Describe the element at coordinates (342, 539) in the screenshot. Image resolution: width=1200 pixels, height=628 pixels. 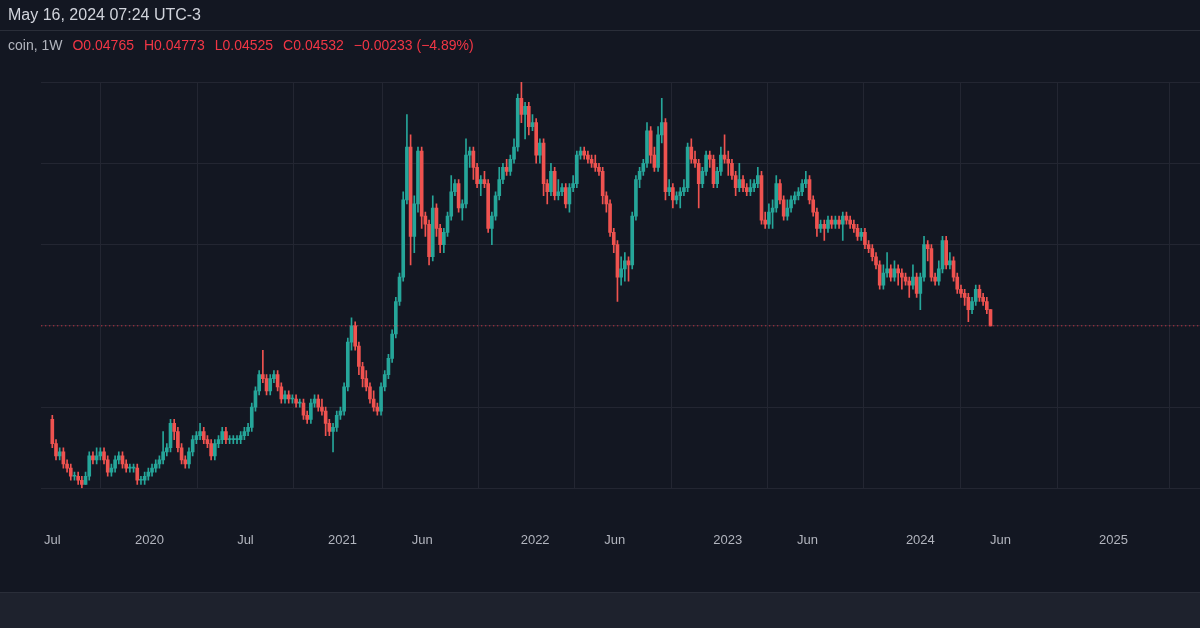
I see `x-tick-label: 2021` at that location.